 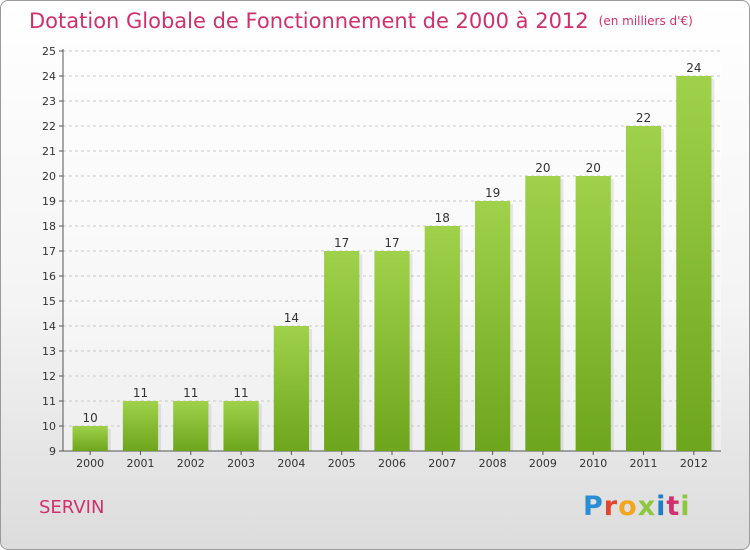 I want to click on x-tick-label: 2005, so click(x=342, y=463).